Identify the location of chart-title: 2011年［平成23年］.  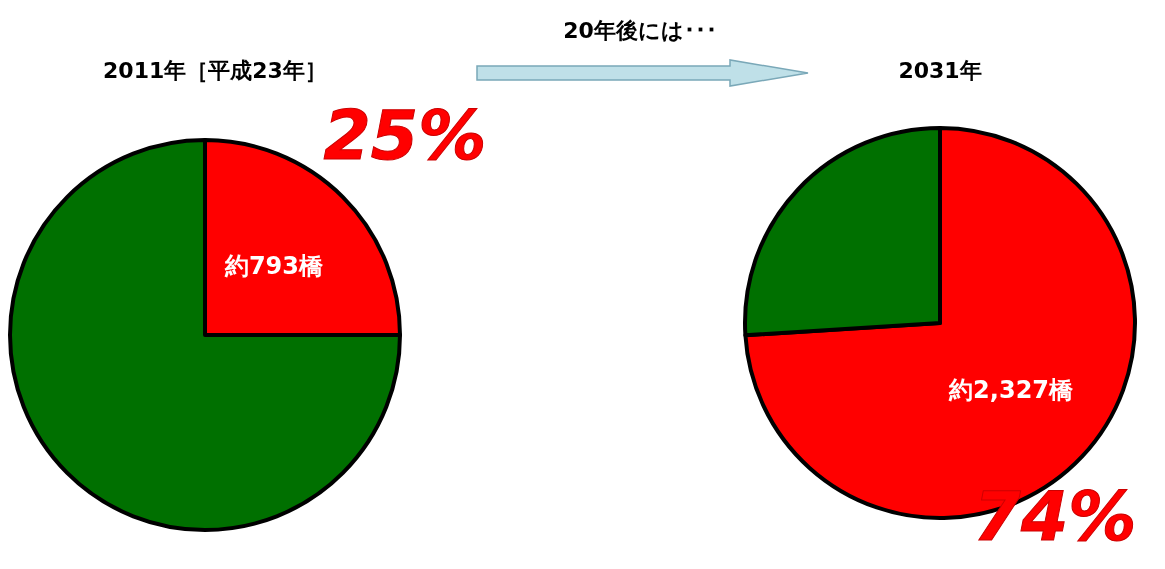
(215, 70).